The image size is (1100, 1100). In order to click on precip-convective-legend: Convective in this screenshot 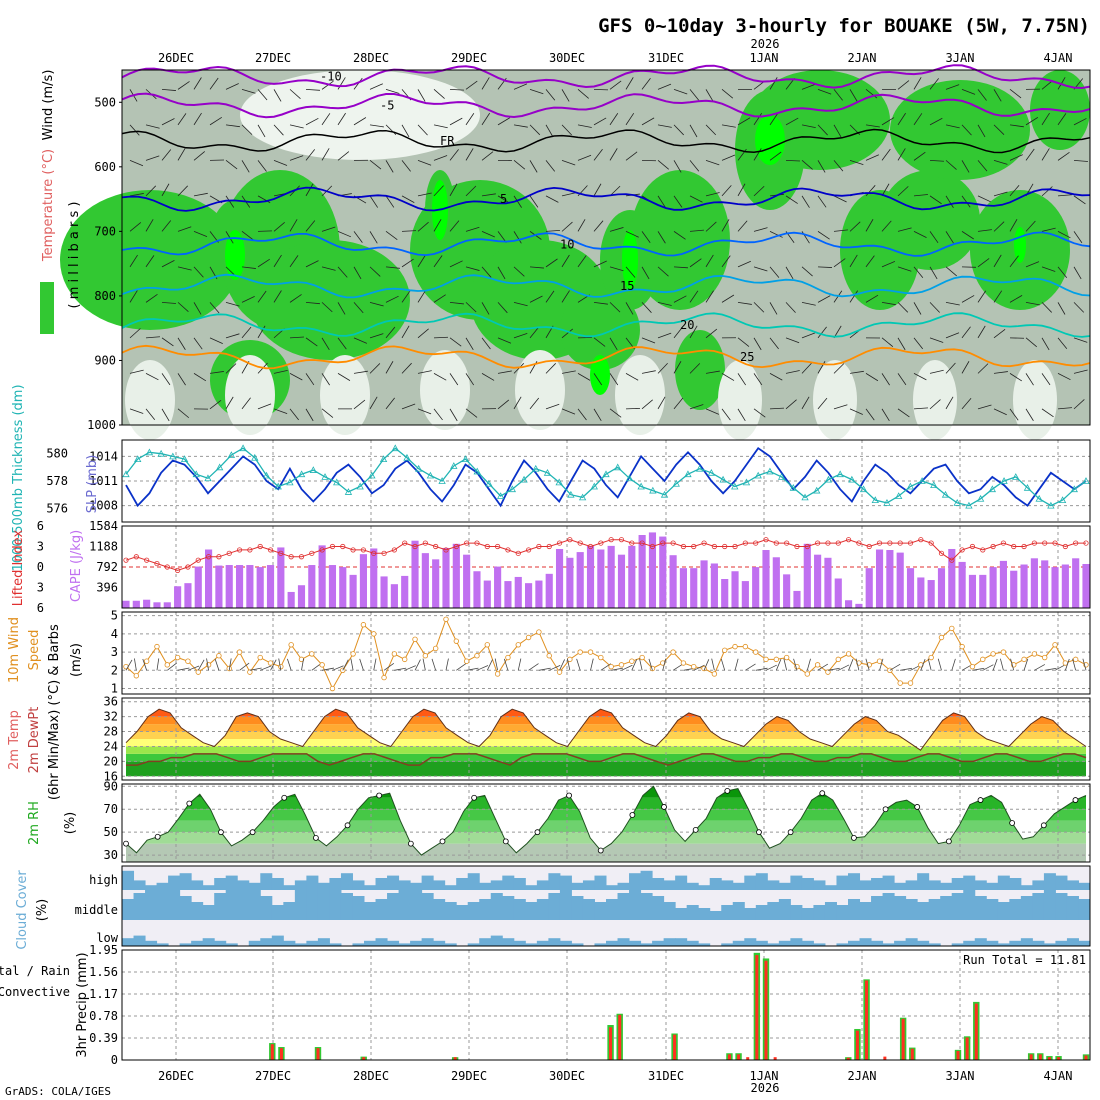, I will do `click(35, 992)`.